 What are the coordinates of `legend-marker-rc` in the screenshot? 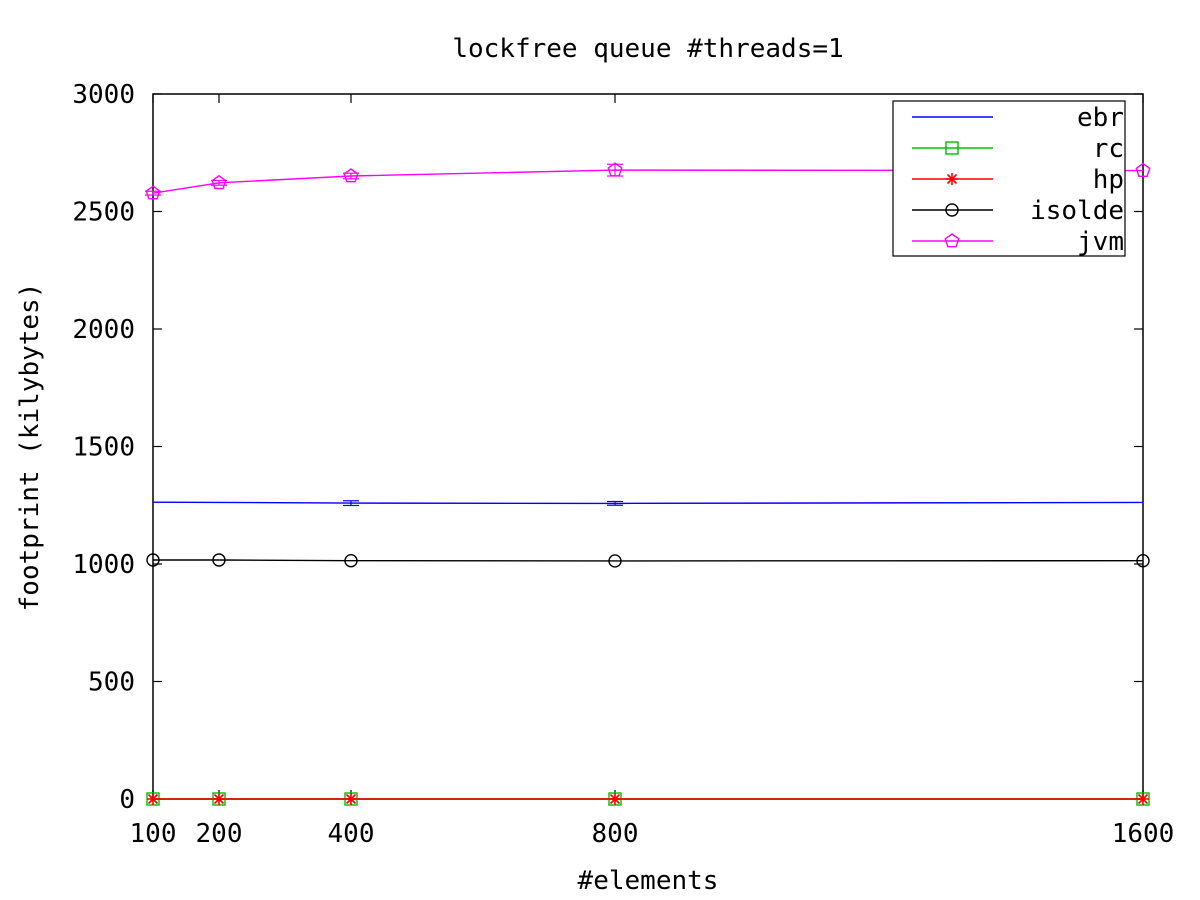 It's located at (952, 148).